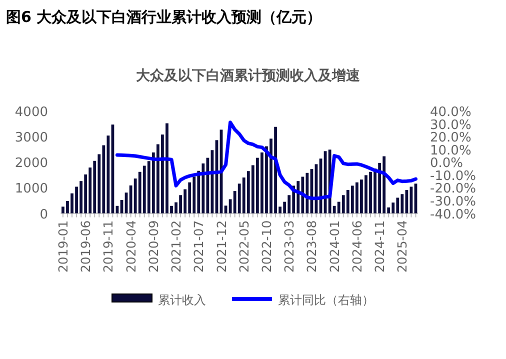  Describe the element at coordinates (62, 246) in the screenshot. I see `x-tick-label: 2019-01` at that location.